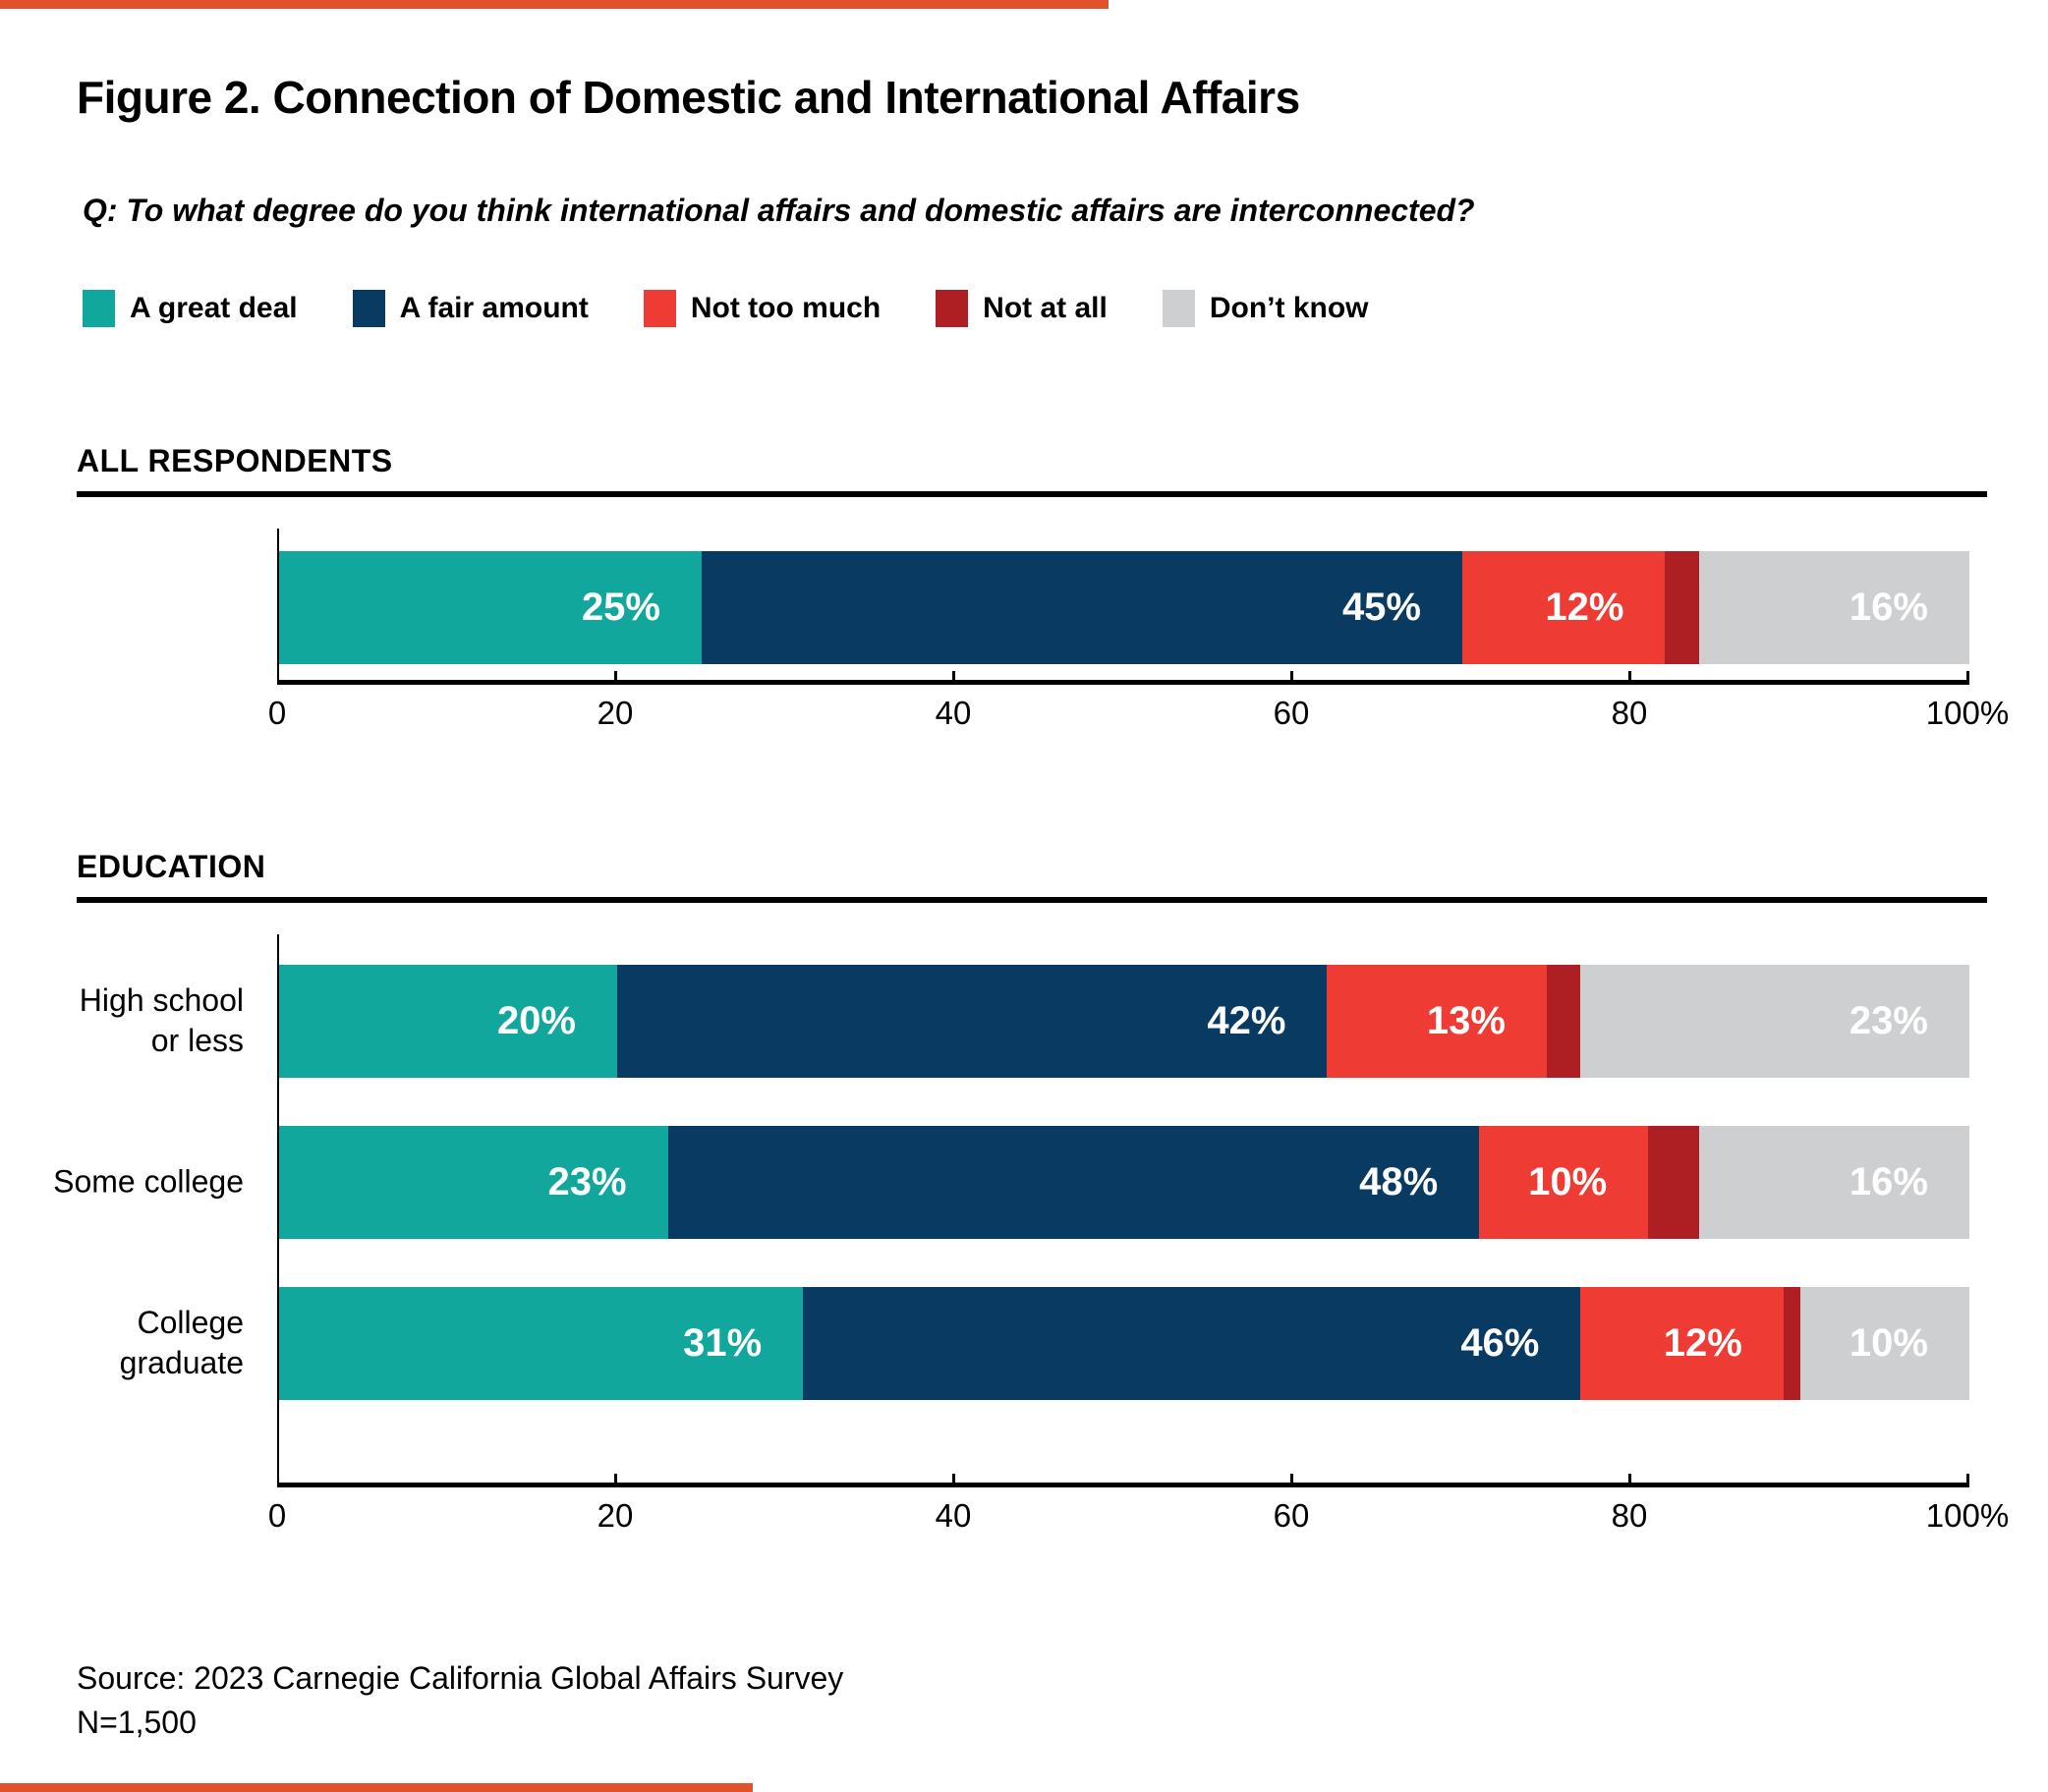 This screenshot has width=2048, height=1792. Describe the element at coordinates (1774, 1021) in the screenshot. I see `bar-segment-don-t-know: 23%` at that location.